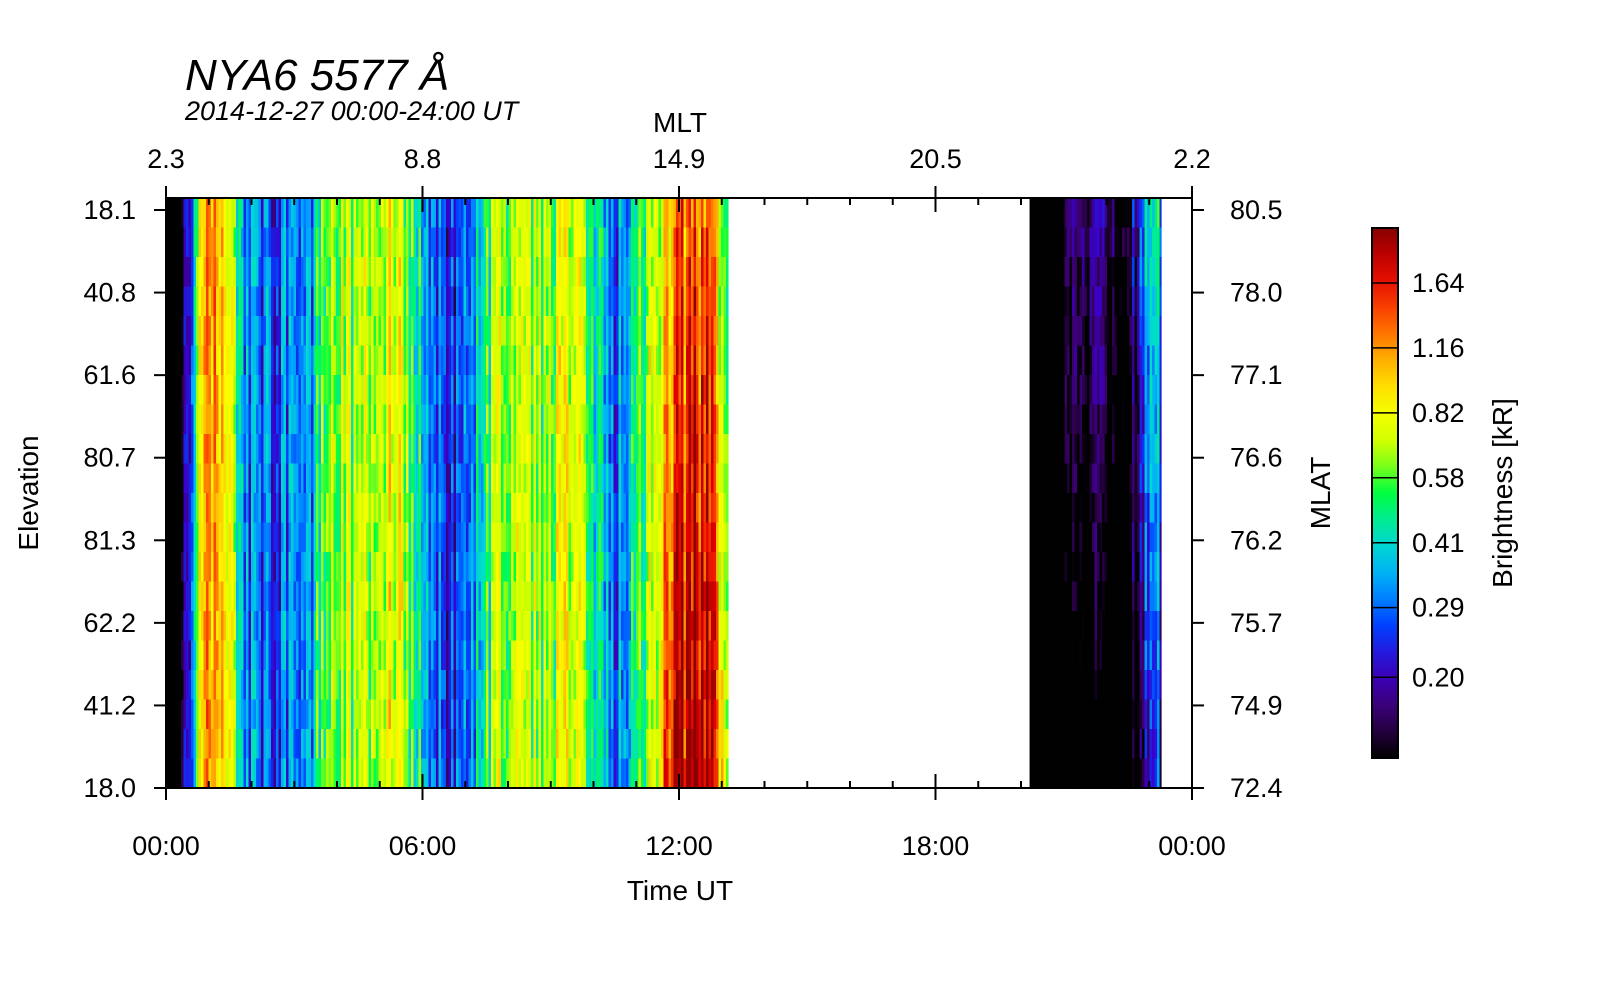 The height and width of the screenshot is (1000, 1600). Describe the element at coordinates (1438, 283) in the screenshot. I see `colorbar-tick-label: 1.64` at that location.